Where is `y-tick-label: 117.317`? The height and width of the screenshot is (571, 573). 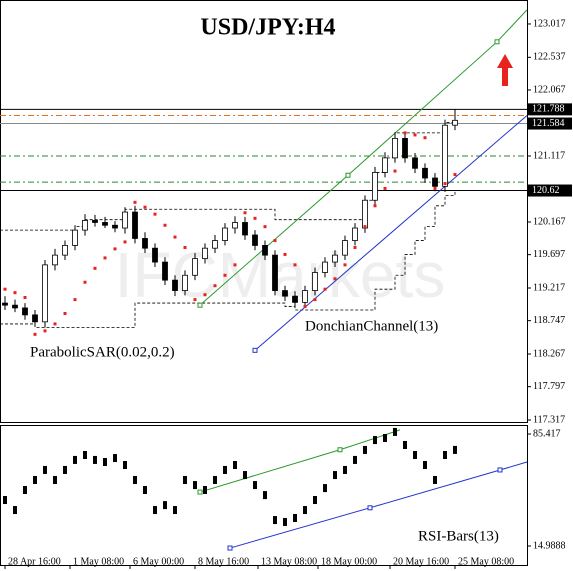 y-tick-label: 117.317 is located at coordinates (549, 419).